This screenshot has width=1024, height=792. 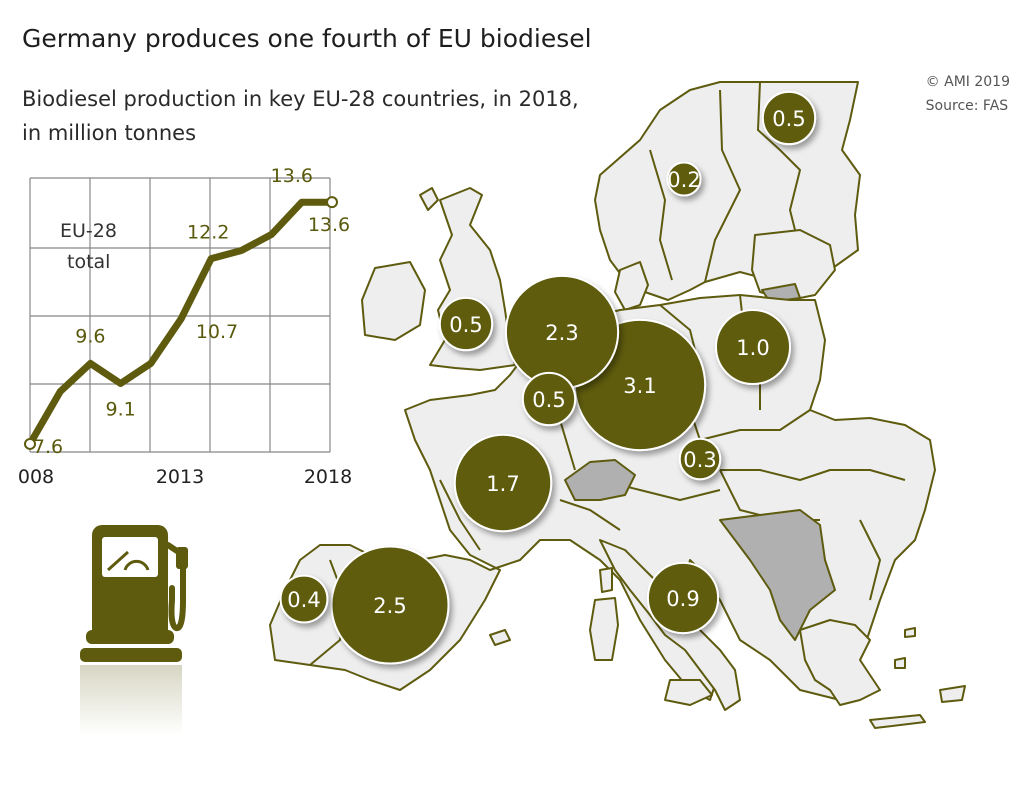 I want to click on series-line-eu28, so click(x=181, y=323).